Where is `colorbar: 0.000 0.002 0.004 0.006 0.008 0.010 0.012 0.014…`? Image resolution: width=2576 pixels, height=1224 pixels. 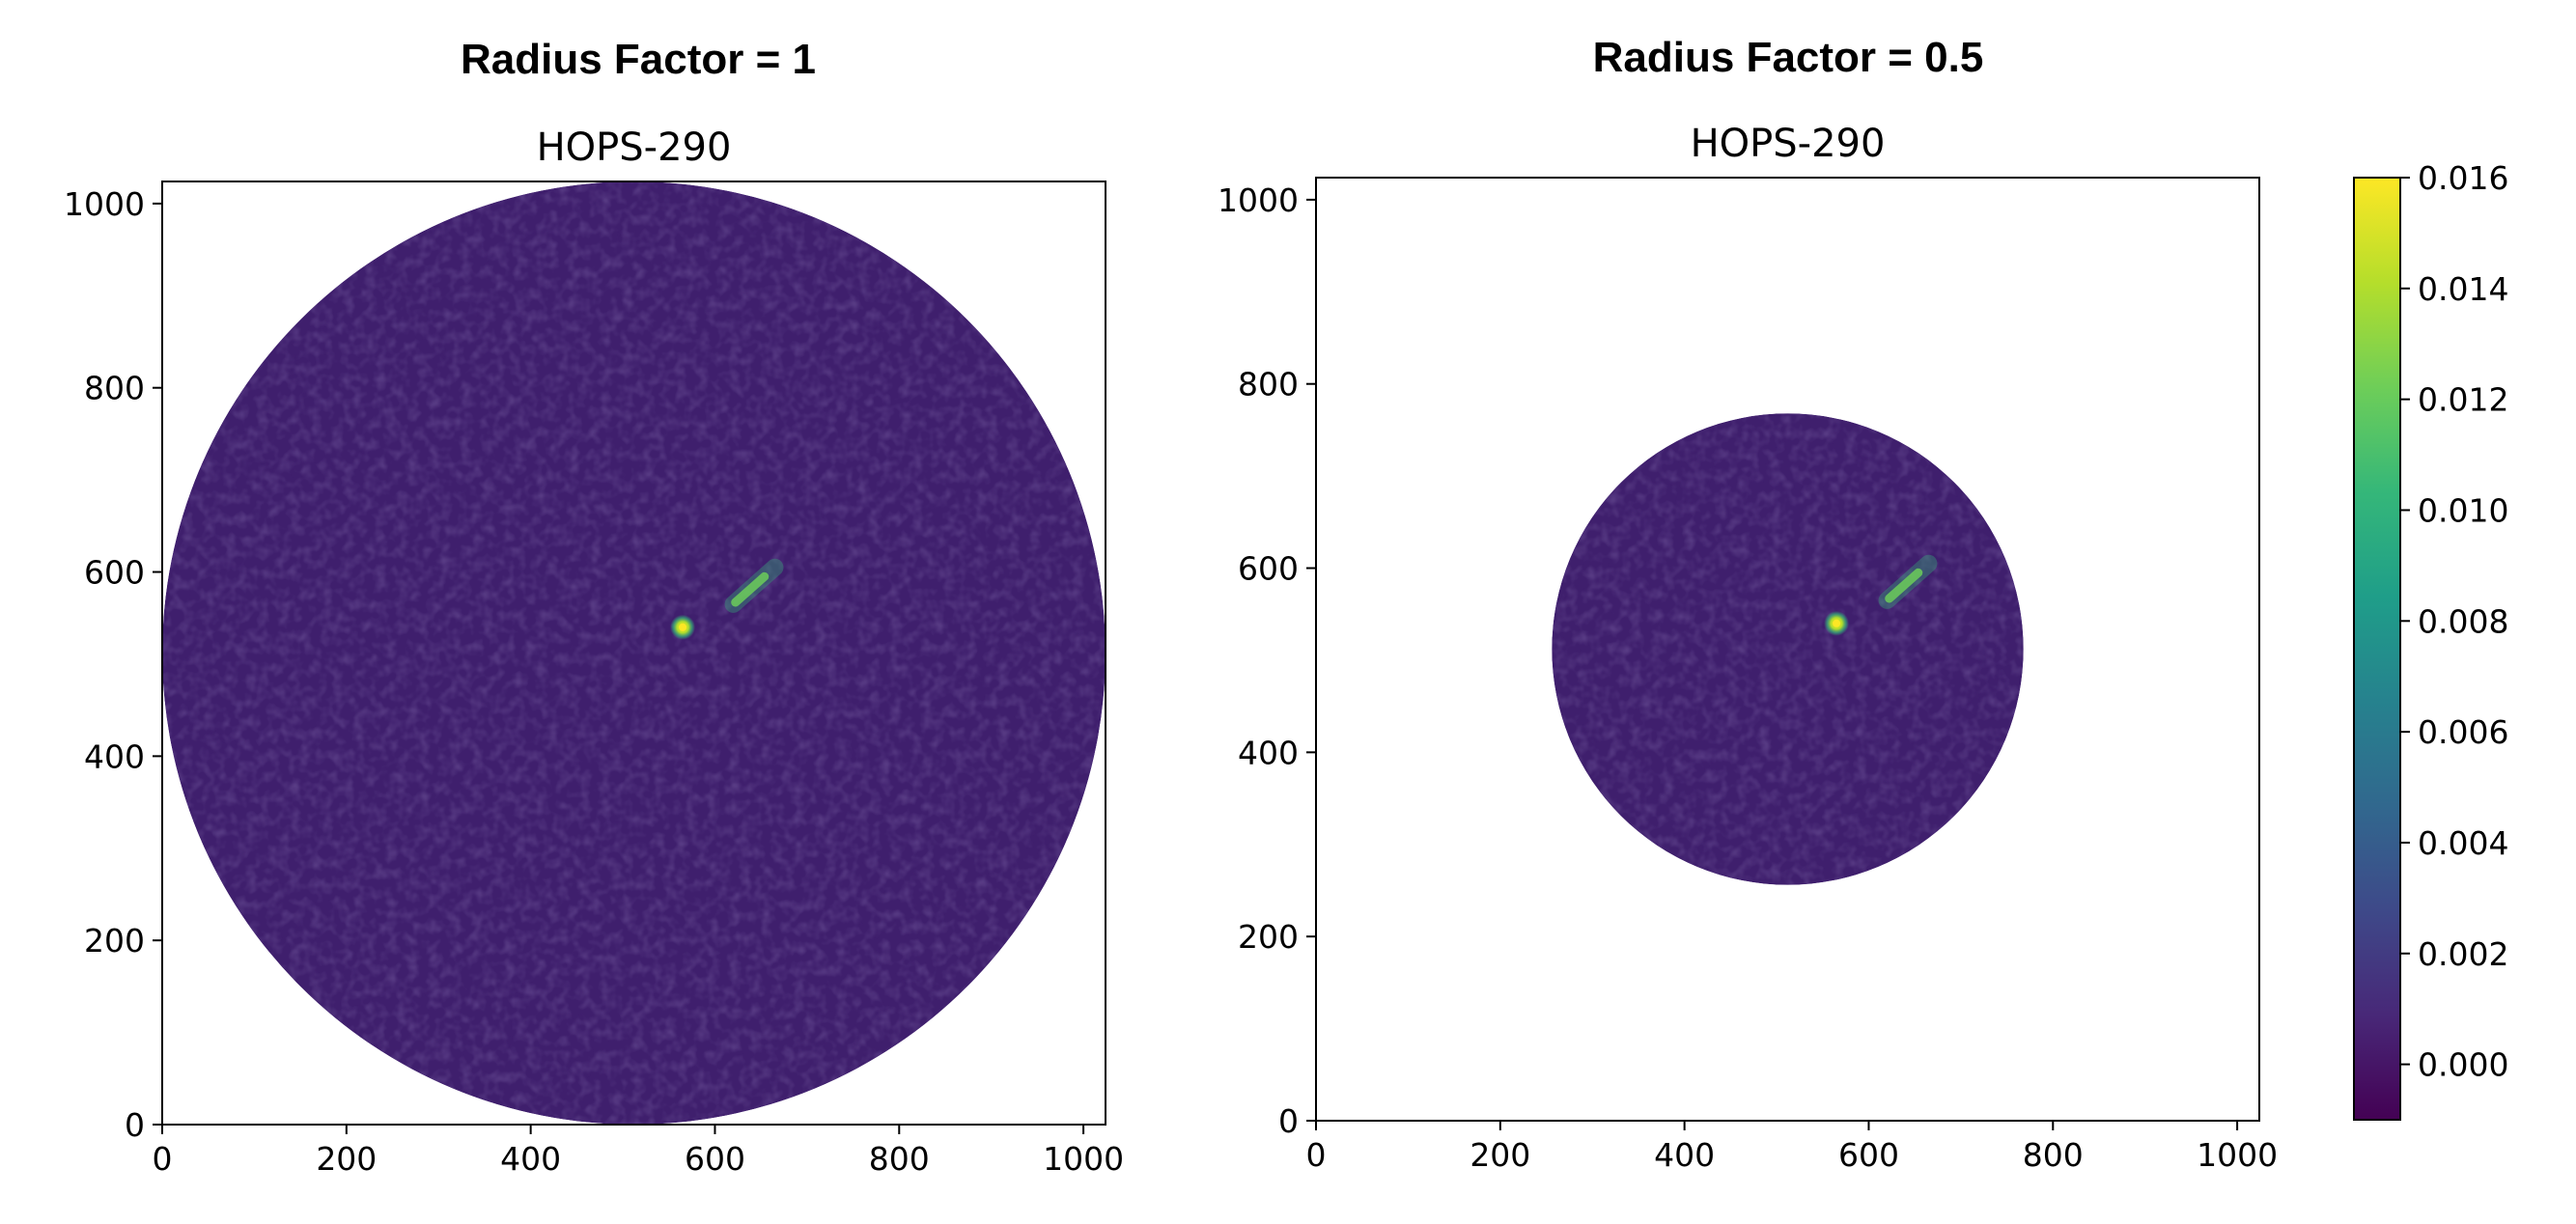 colorbar: 0.000 0.002 0.004 0.006 0.008 0.010 0.012 0.014… is located at coordinates (2431, 640).